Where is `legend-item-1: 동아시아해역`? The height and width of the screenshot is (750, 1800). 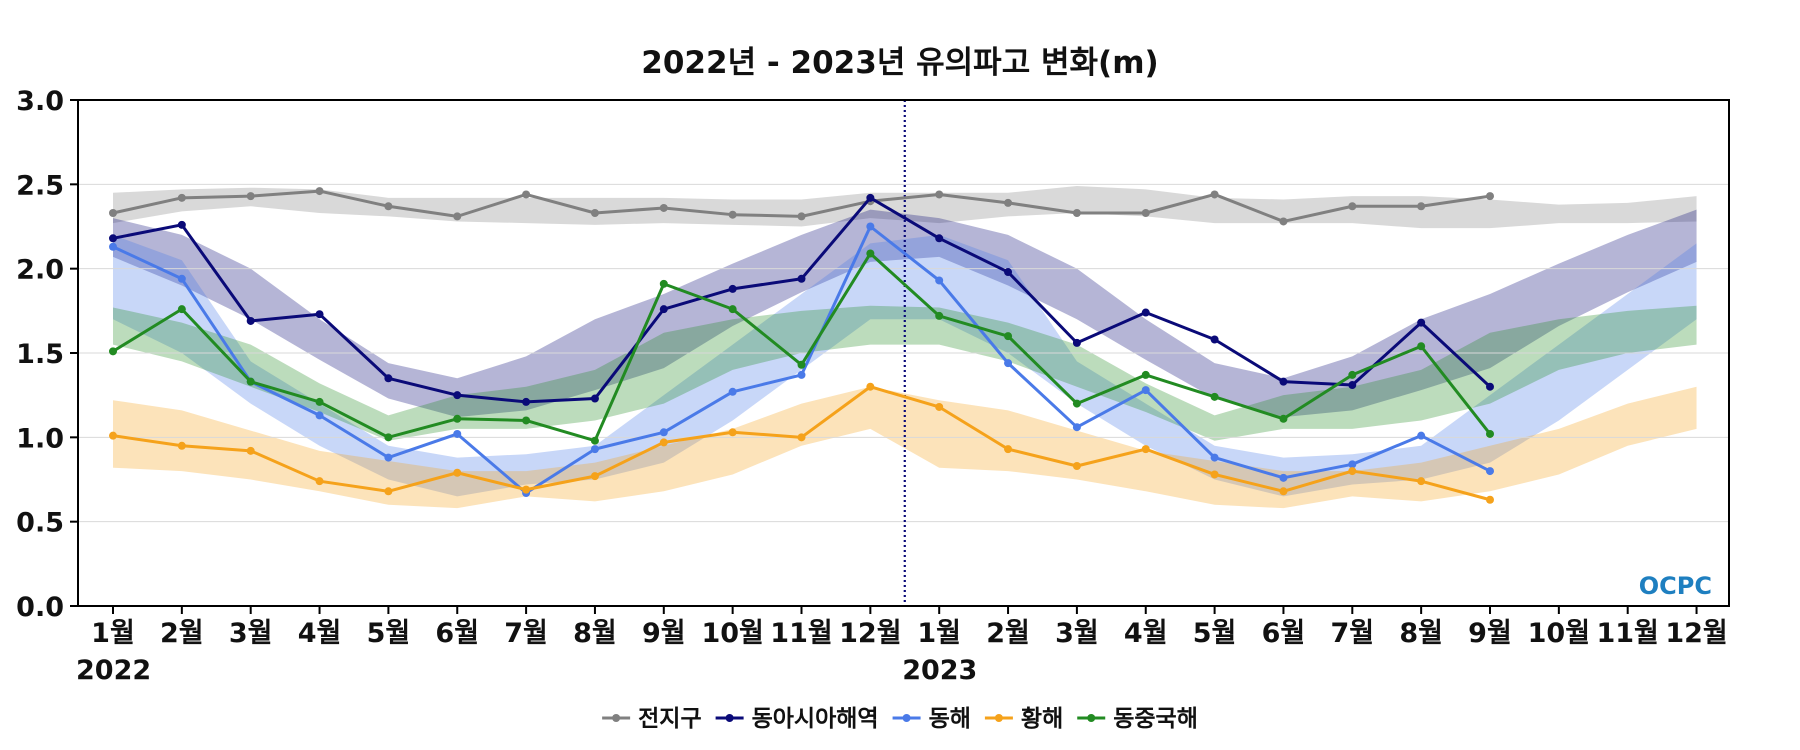 legend-item-1: 동아시아해역 is located at coordinates (797, 719).